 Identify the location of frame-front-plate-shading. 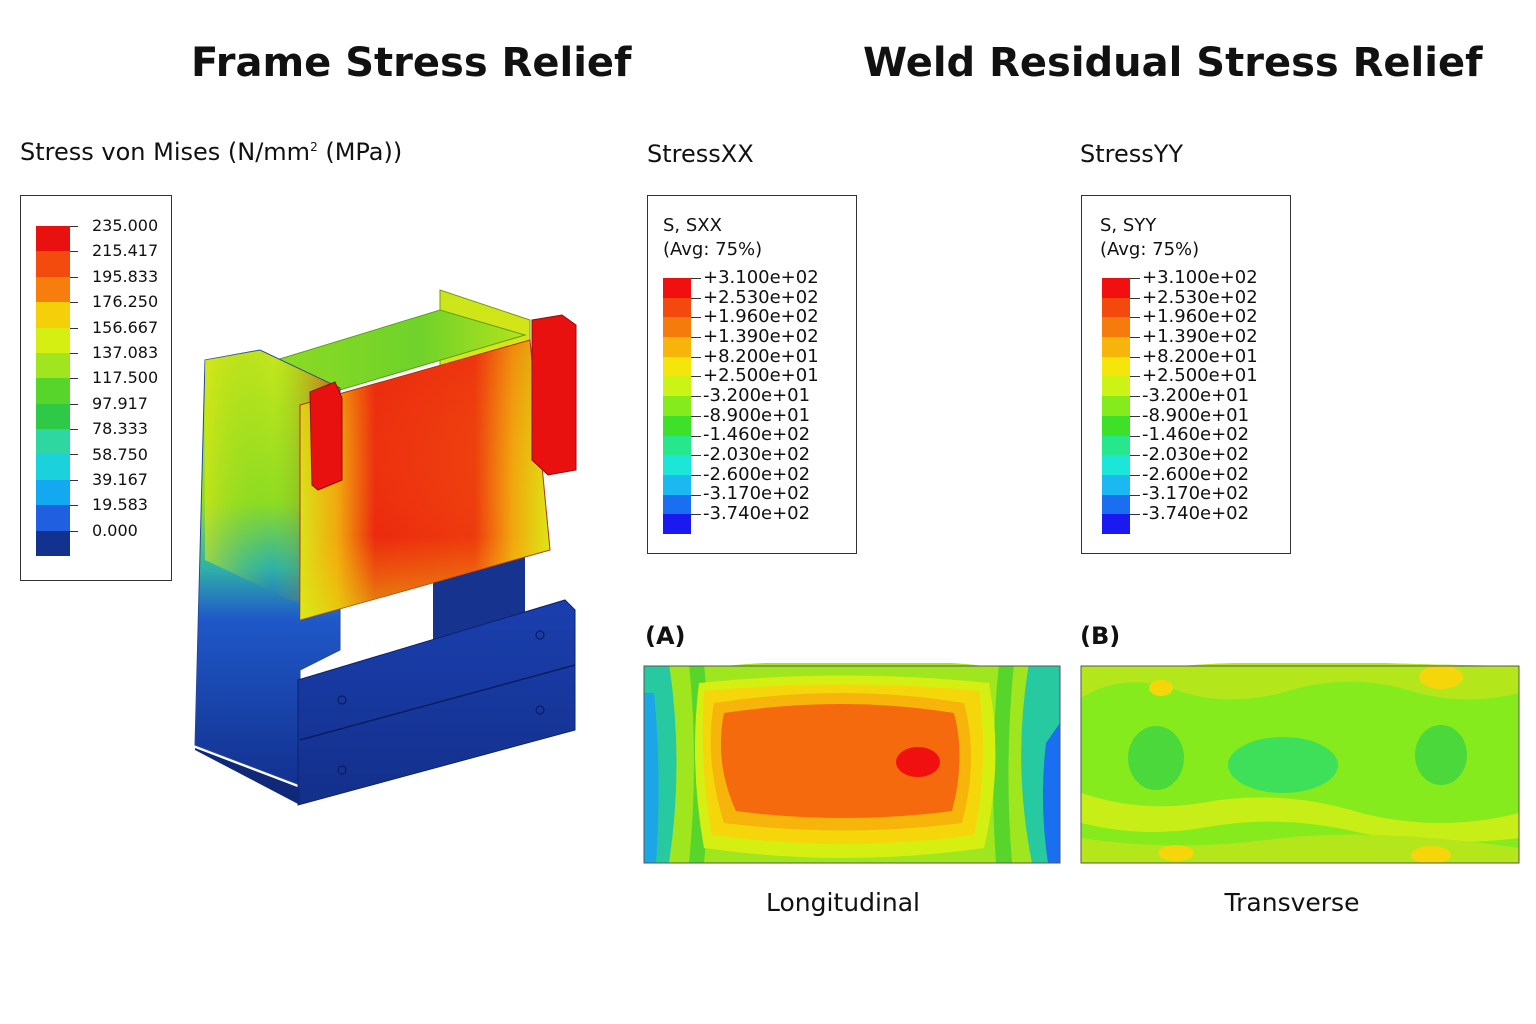
(425, 480).